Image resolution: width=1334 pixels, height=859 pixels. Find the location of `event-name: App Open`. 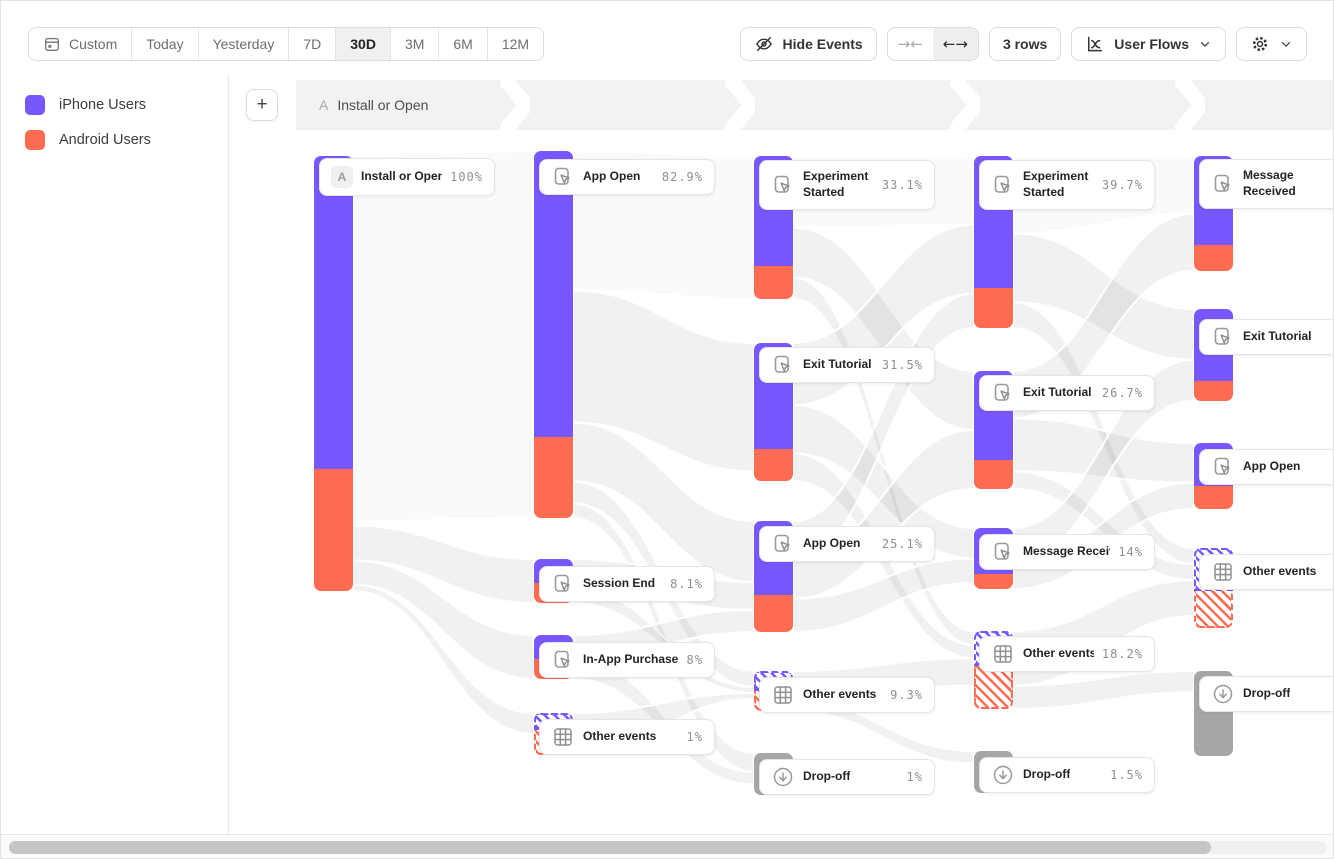

event-name: App Open is located at coordinates (612, 176).